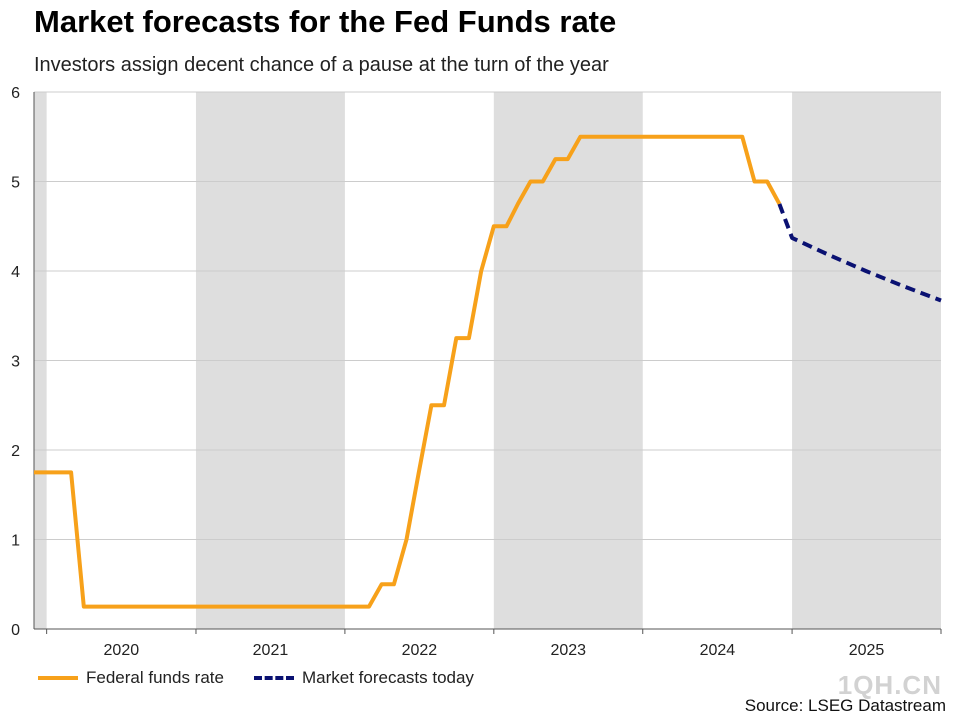 This screenshot has width=960, height=720. I want to click on y-tick-label: 1, so click(15, 541).